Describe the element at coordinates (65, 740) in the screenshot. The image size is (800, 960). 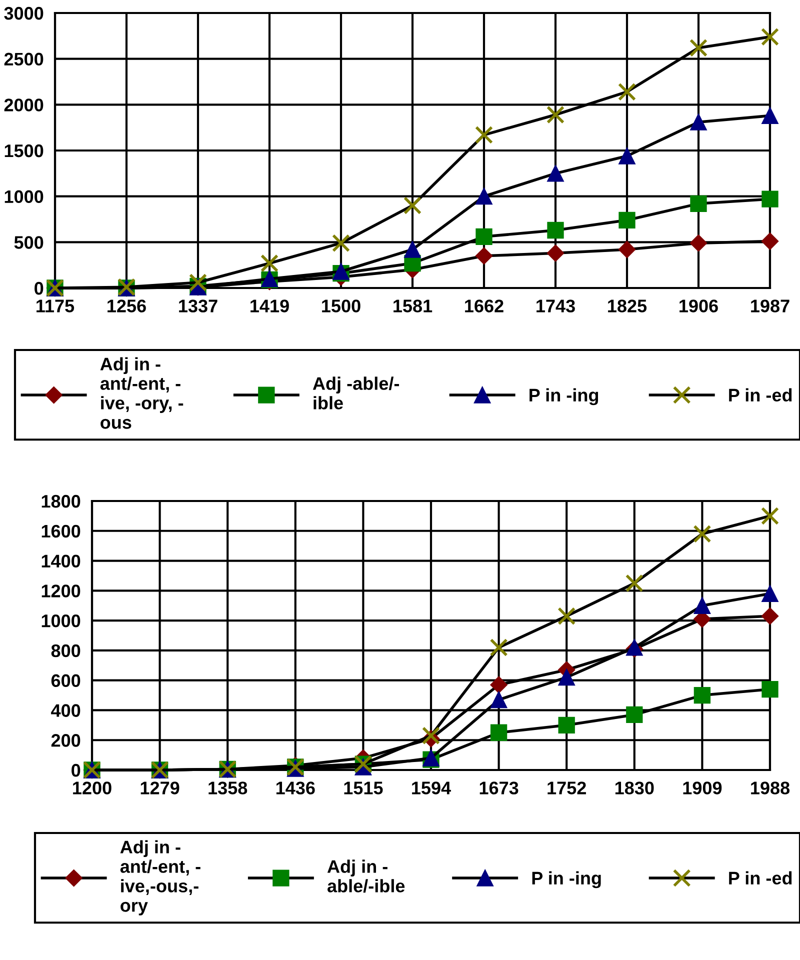
I see `y-tick-label: 200` at that location.